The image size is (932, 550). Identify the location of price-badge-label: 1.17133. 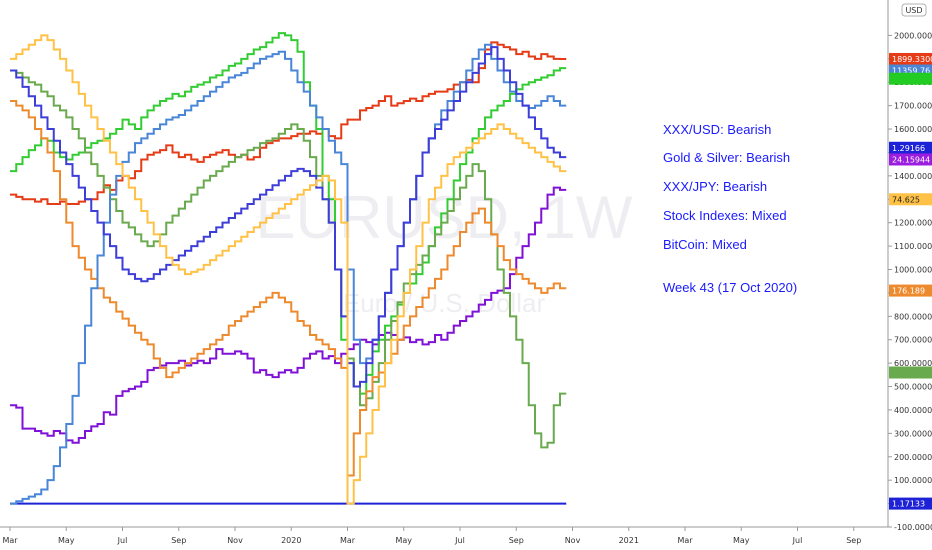
(908, 504).